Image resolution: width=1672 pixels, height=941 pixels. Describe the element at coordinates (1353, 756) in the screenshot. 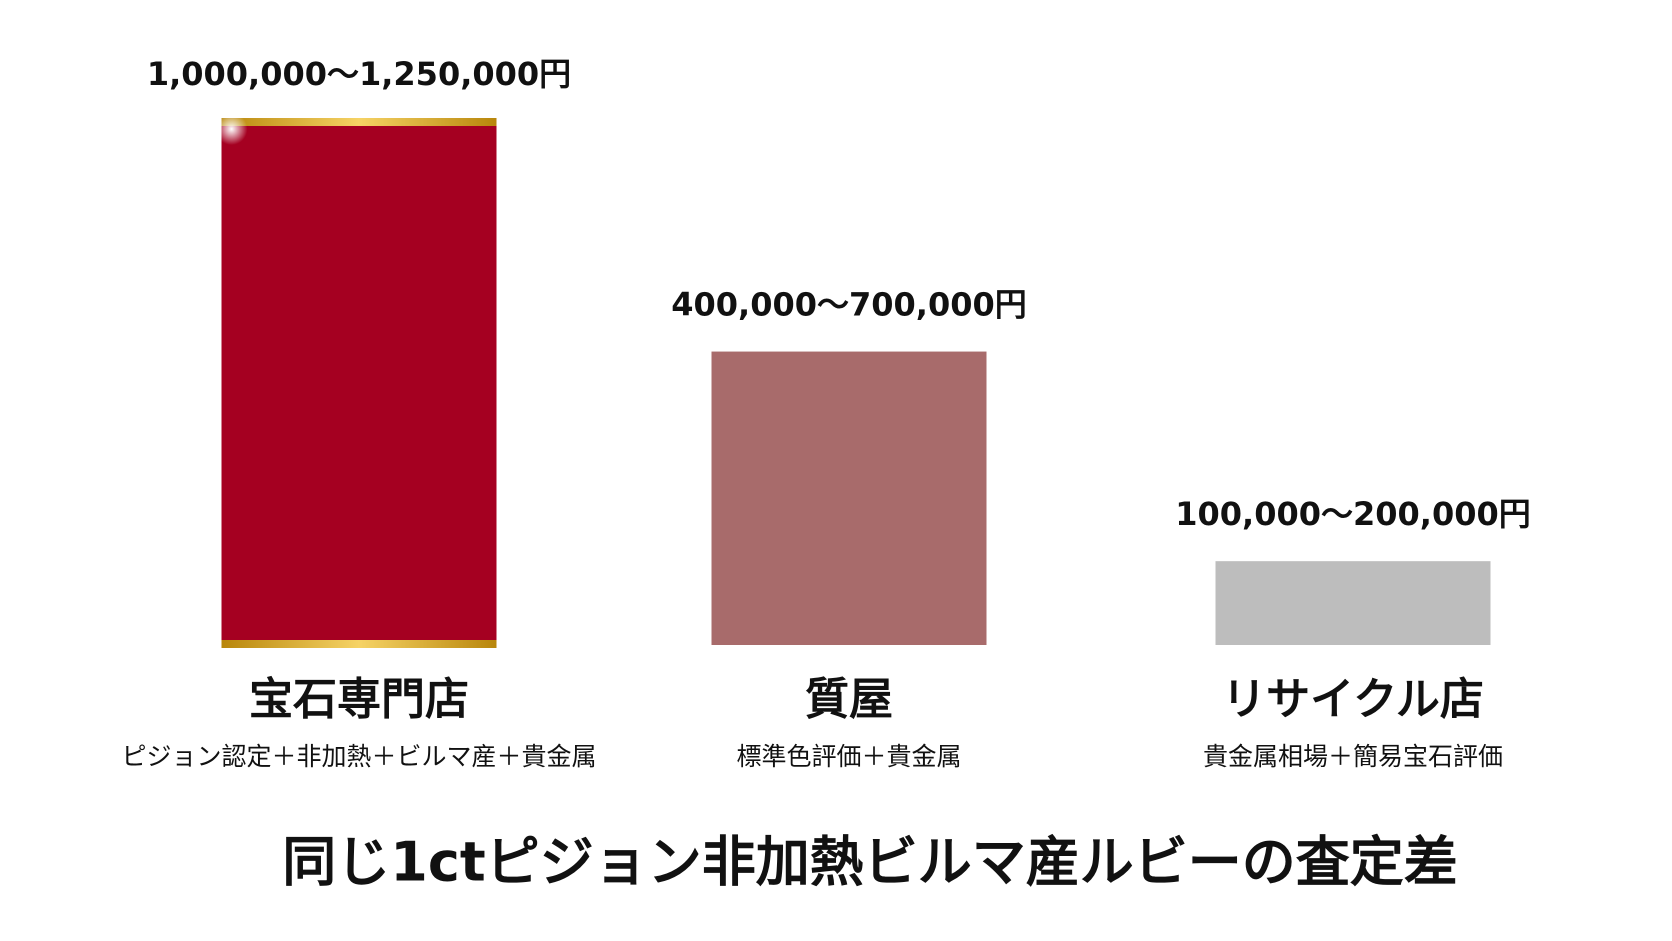

I see `category-detail: 貴金属相場＋簡易宝石評価` at that location.